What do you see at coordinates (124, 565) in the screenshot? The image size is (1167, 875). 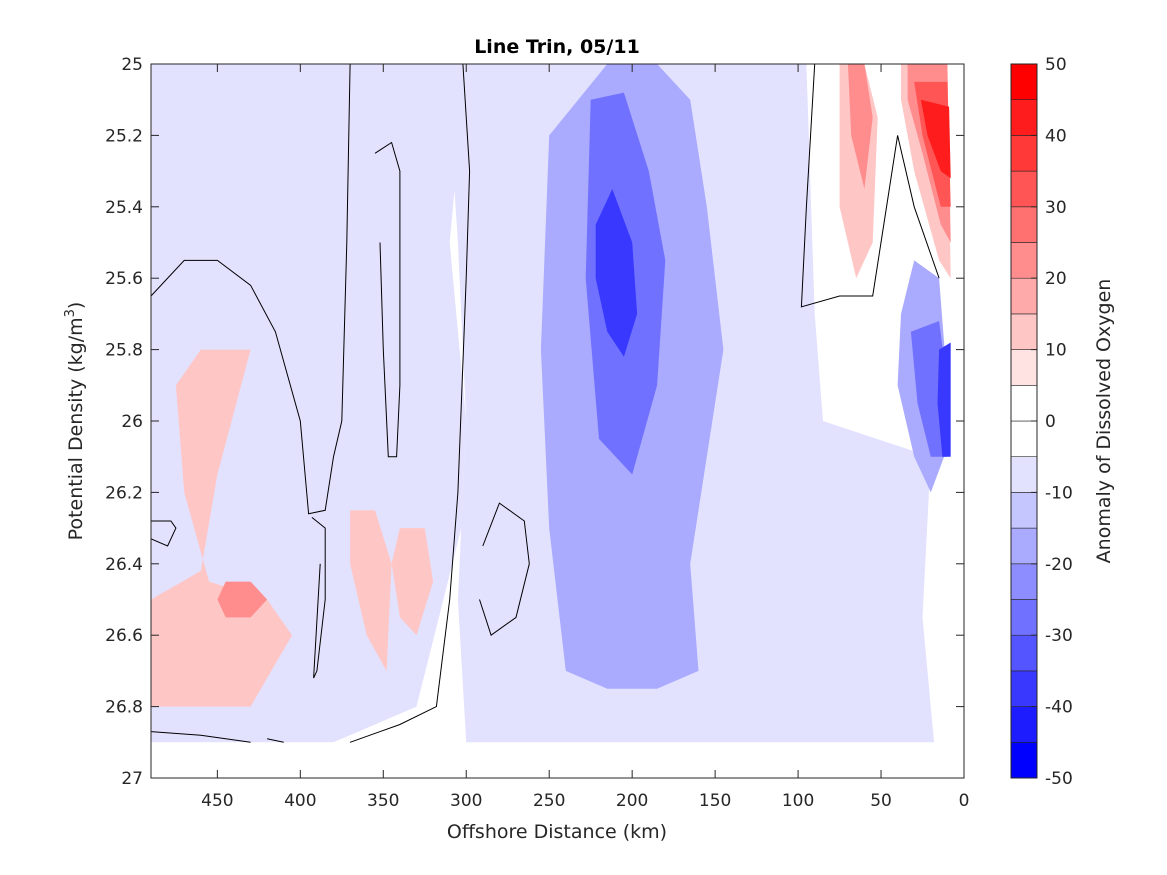 I see `y-tick-label-26.4: 26.4` at bounding box center [124, 565].